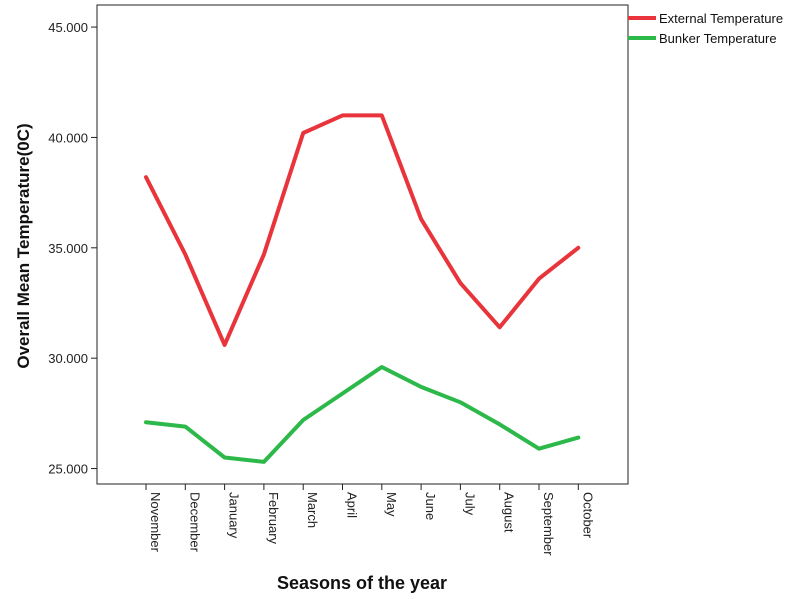 The width and height of the screenshot is (797, 599). What do you see at coordinates (68, 469) in the screenshot?
I see `y-tick-label: 25.000` at bounding box center [68, 469].